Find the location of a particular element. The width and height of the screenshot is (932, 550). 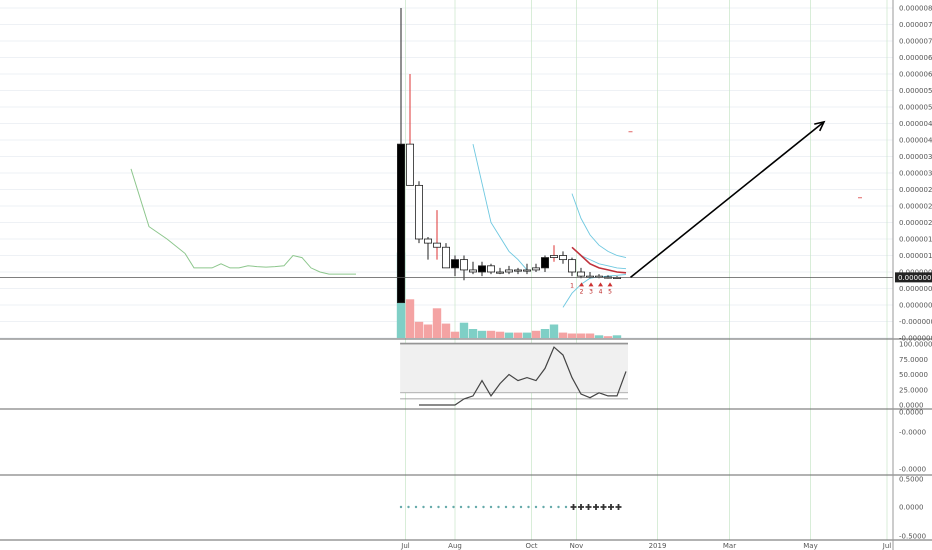

time-tick-label: 2019 is located at coordinates (658, 546).